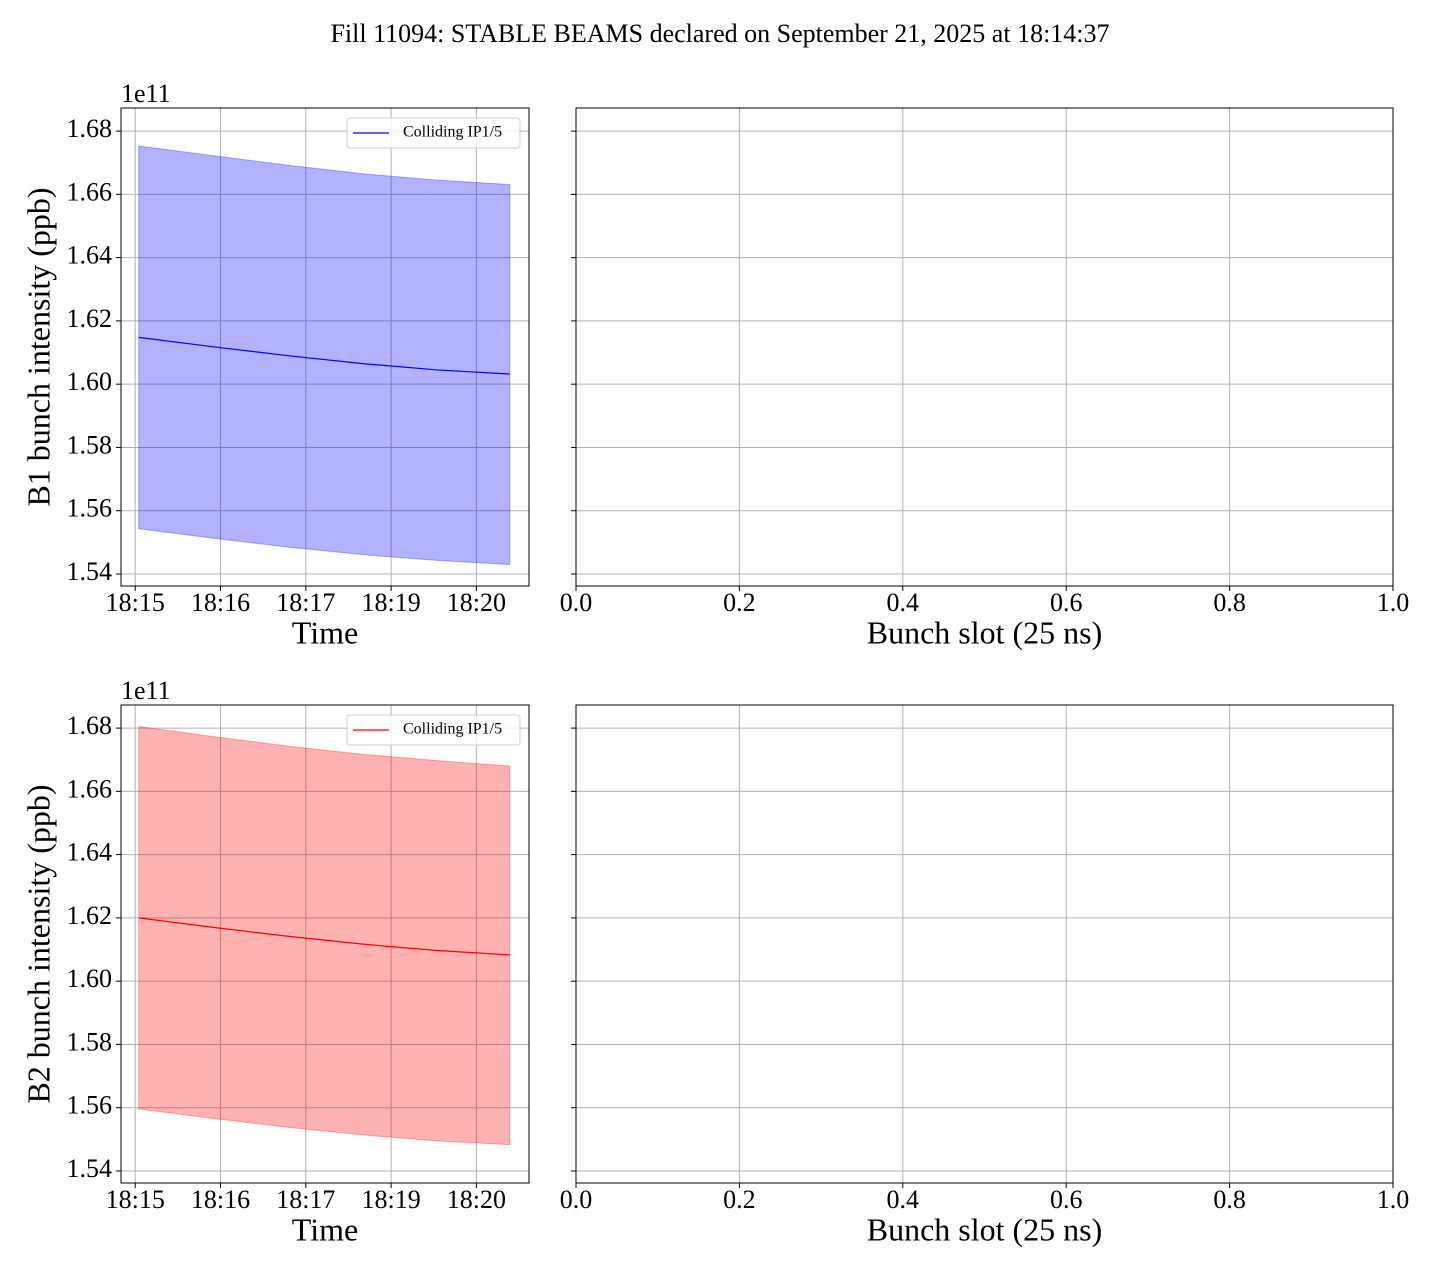 This screenshot has height=1280, width=1440. What do you see at coordinates (38, 943) in the screenshot?
I see `y-axis-label: B2 bunch intensity (ppb)` at bounding box center [38, 943].